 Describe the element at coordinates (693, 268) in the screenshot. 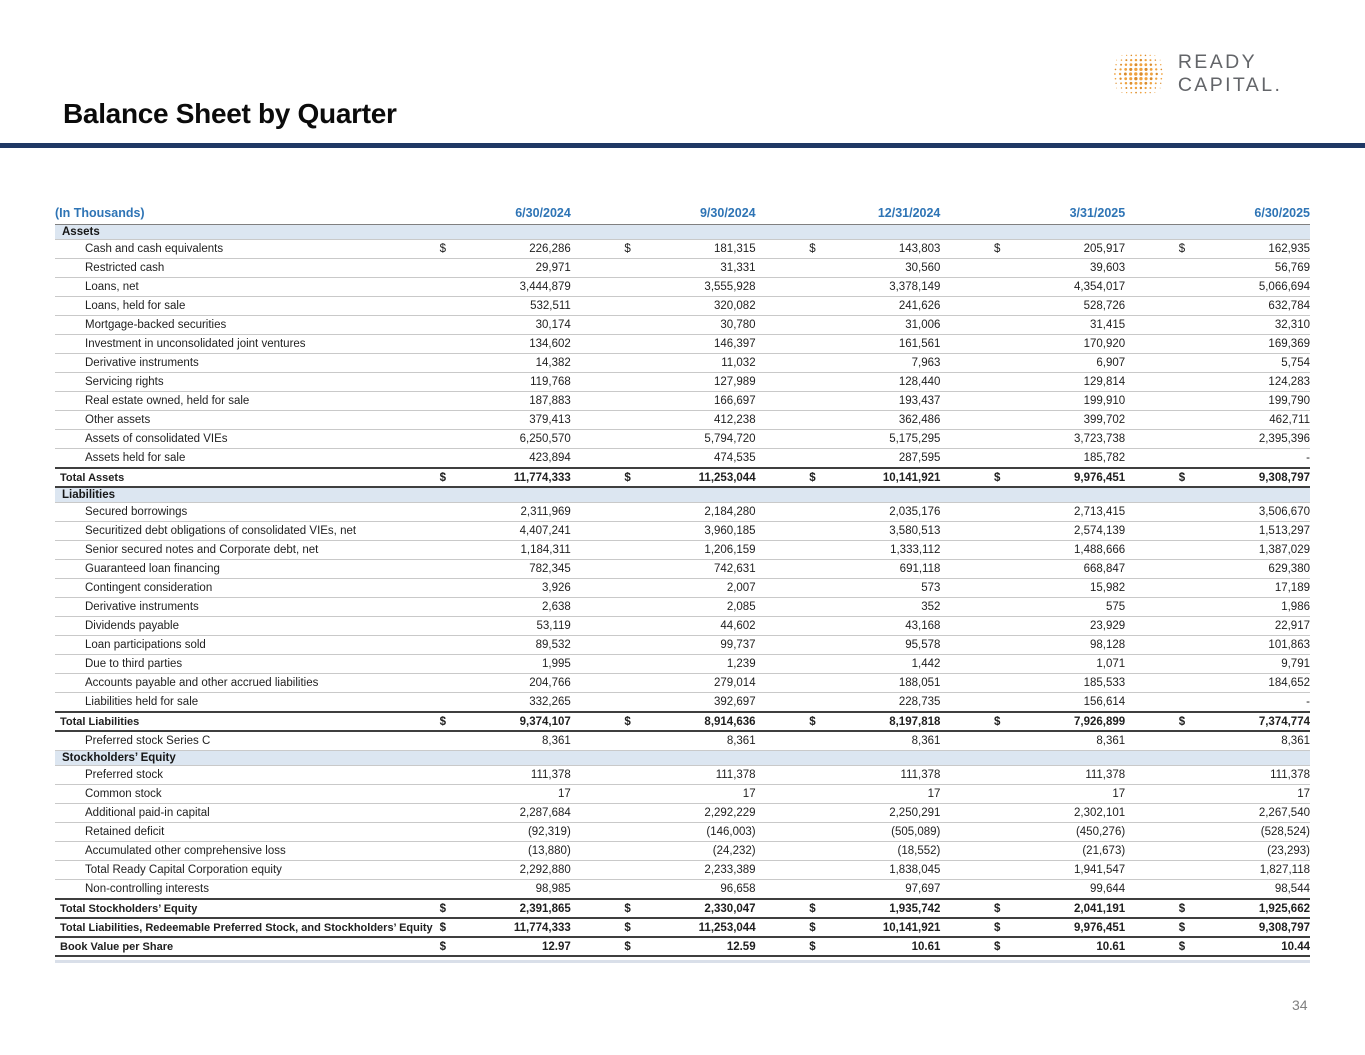

I see `value-cell: 31,331` at that location.